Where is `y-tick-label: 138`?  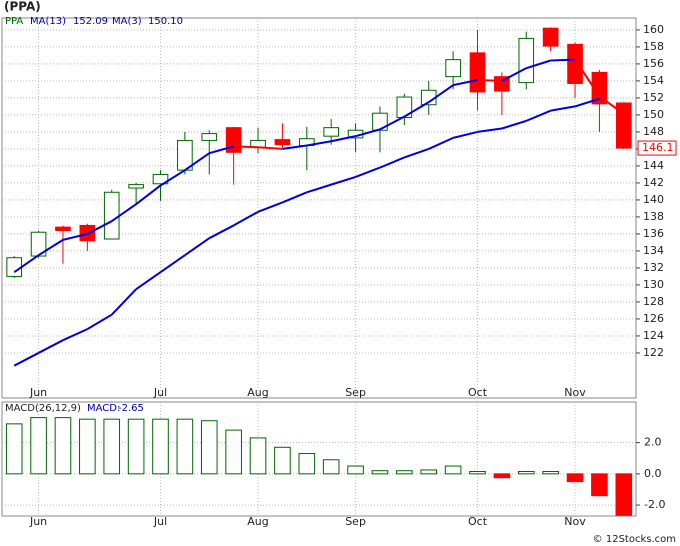
y-tick-label: 138 is located at coordinates (653, 216).